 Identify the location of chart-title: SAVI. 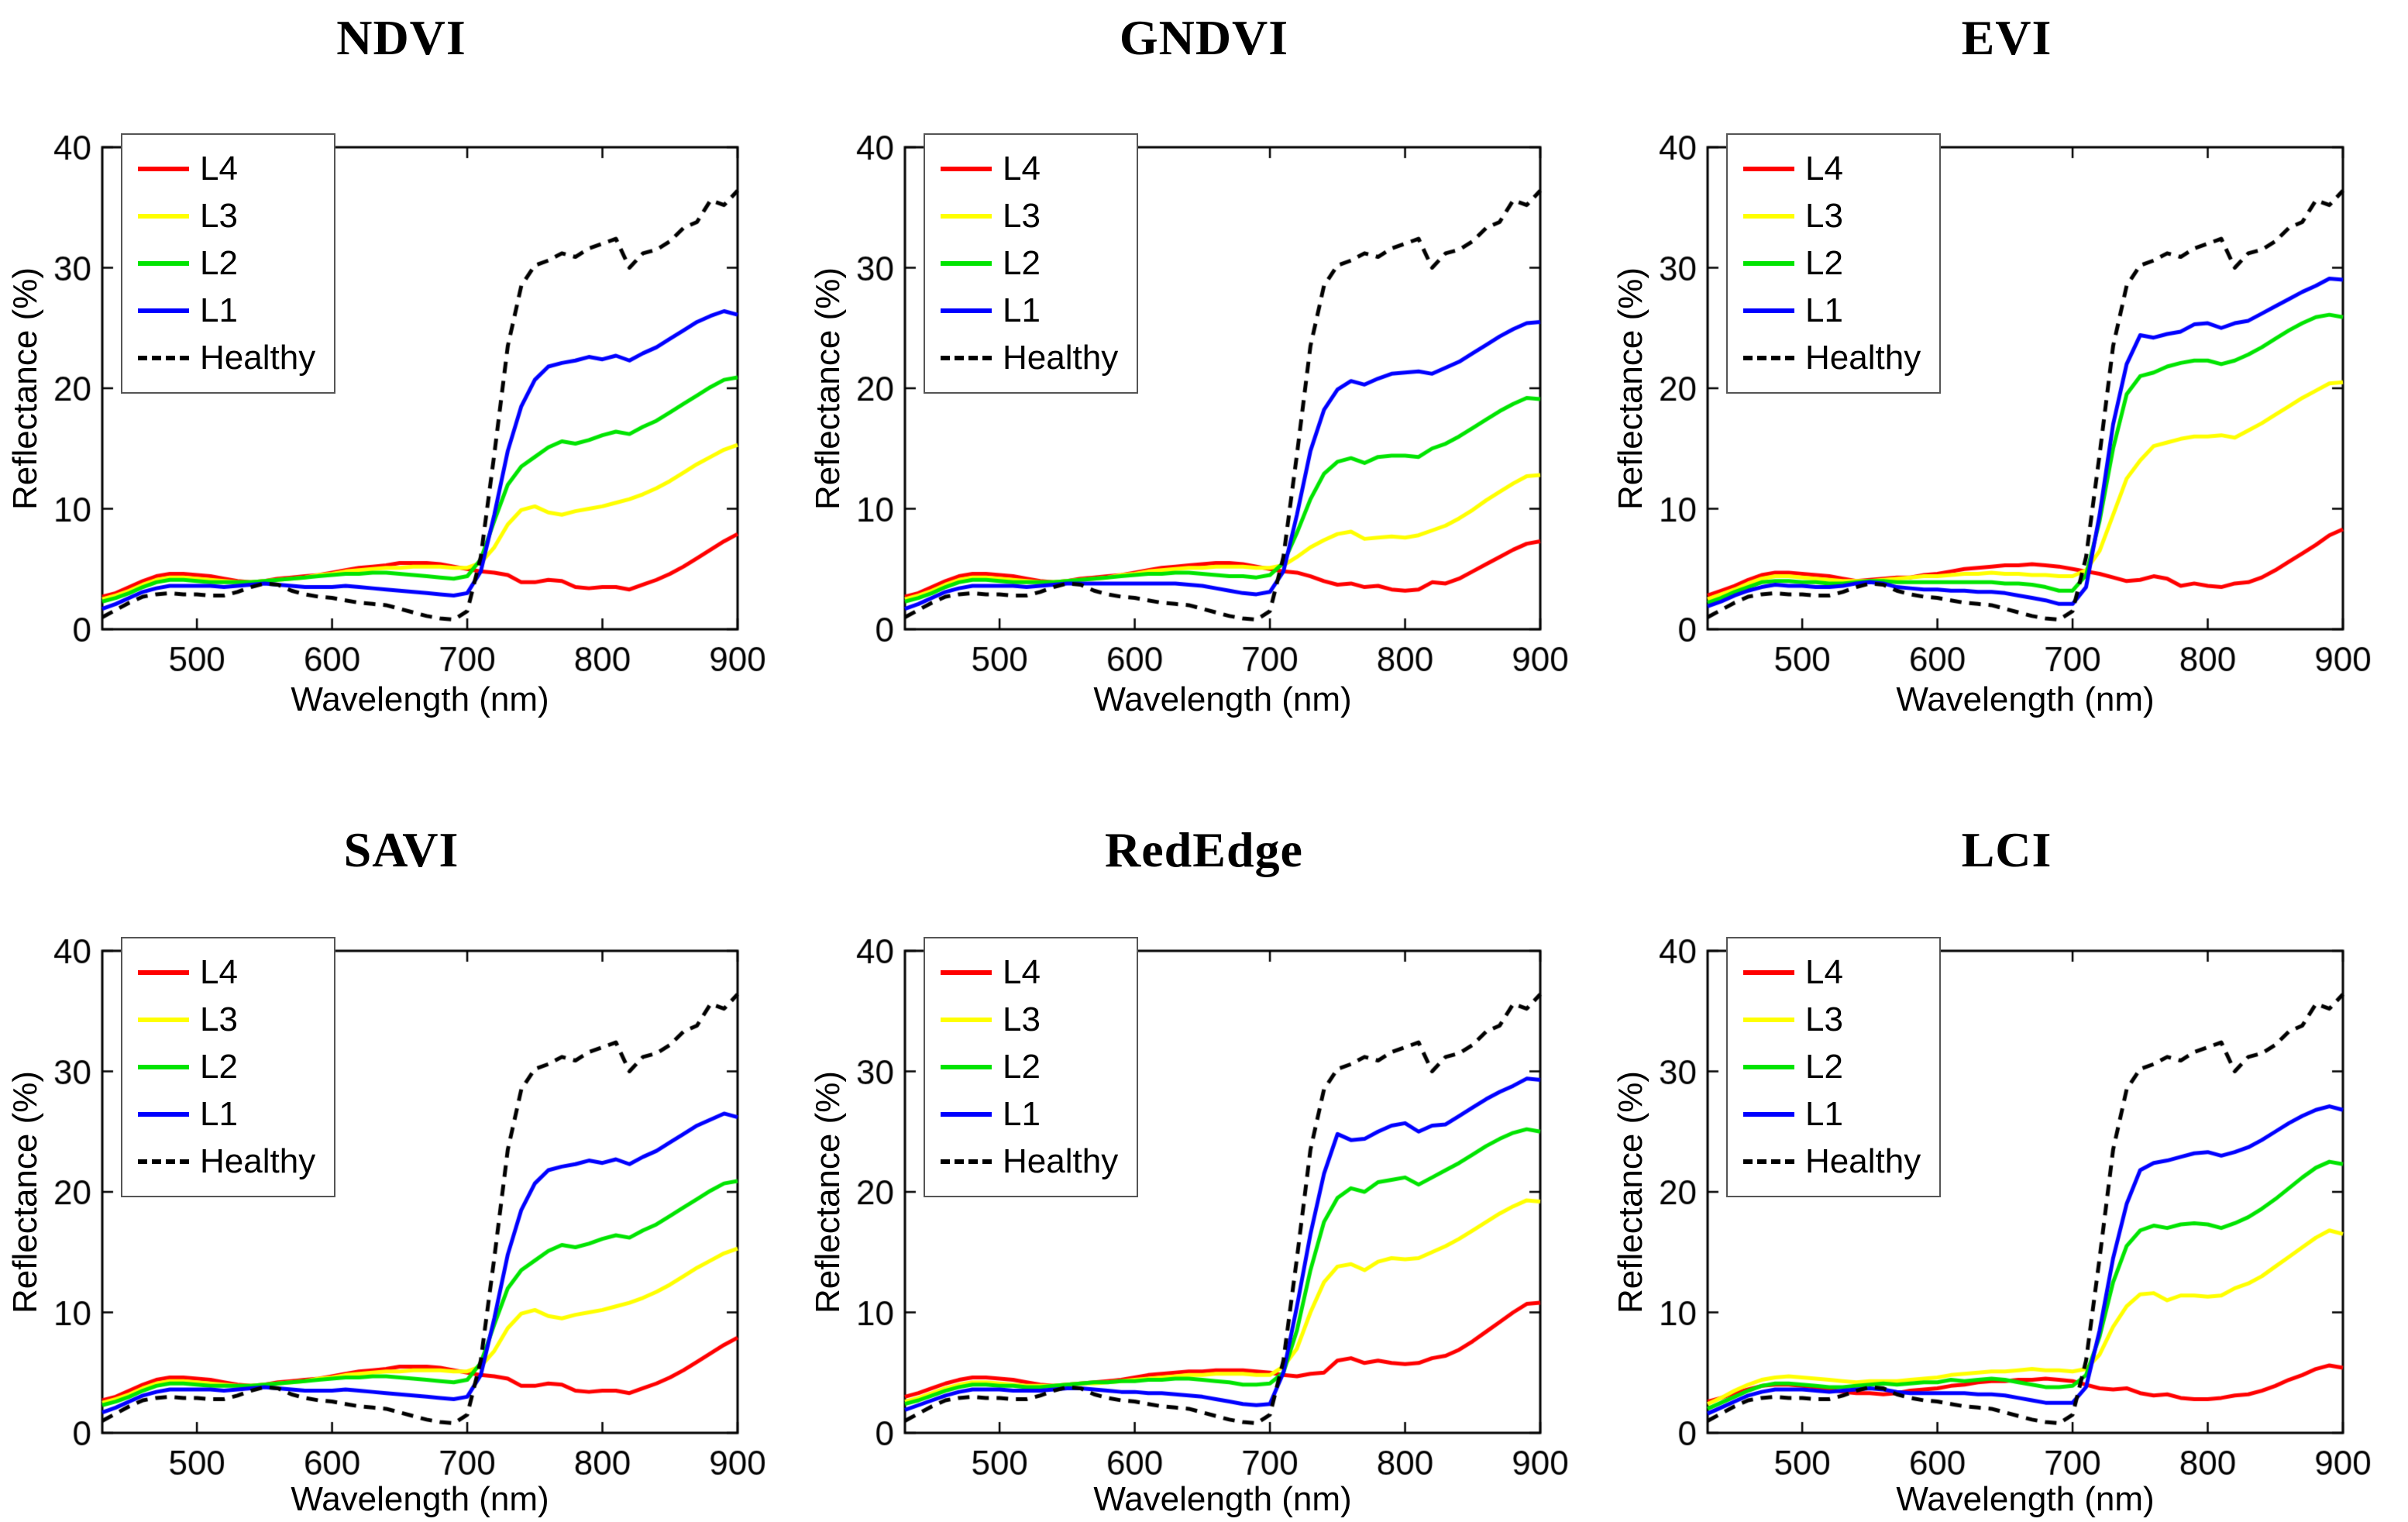
(401, 849).